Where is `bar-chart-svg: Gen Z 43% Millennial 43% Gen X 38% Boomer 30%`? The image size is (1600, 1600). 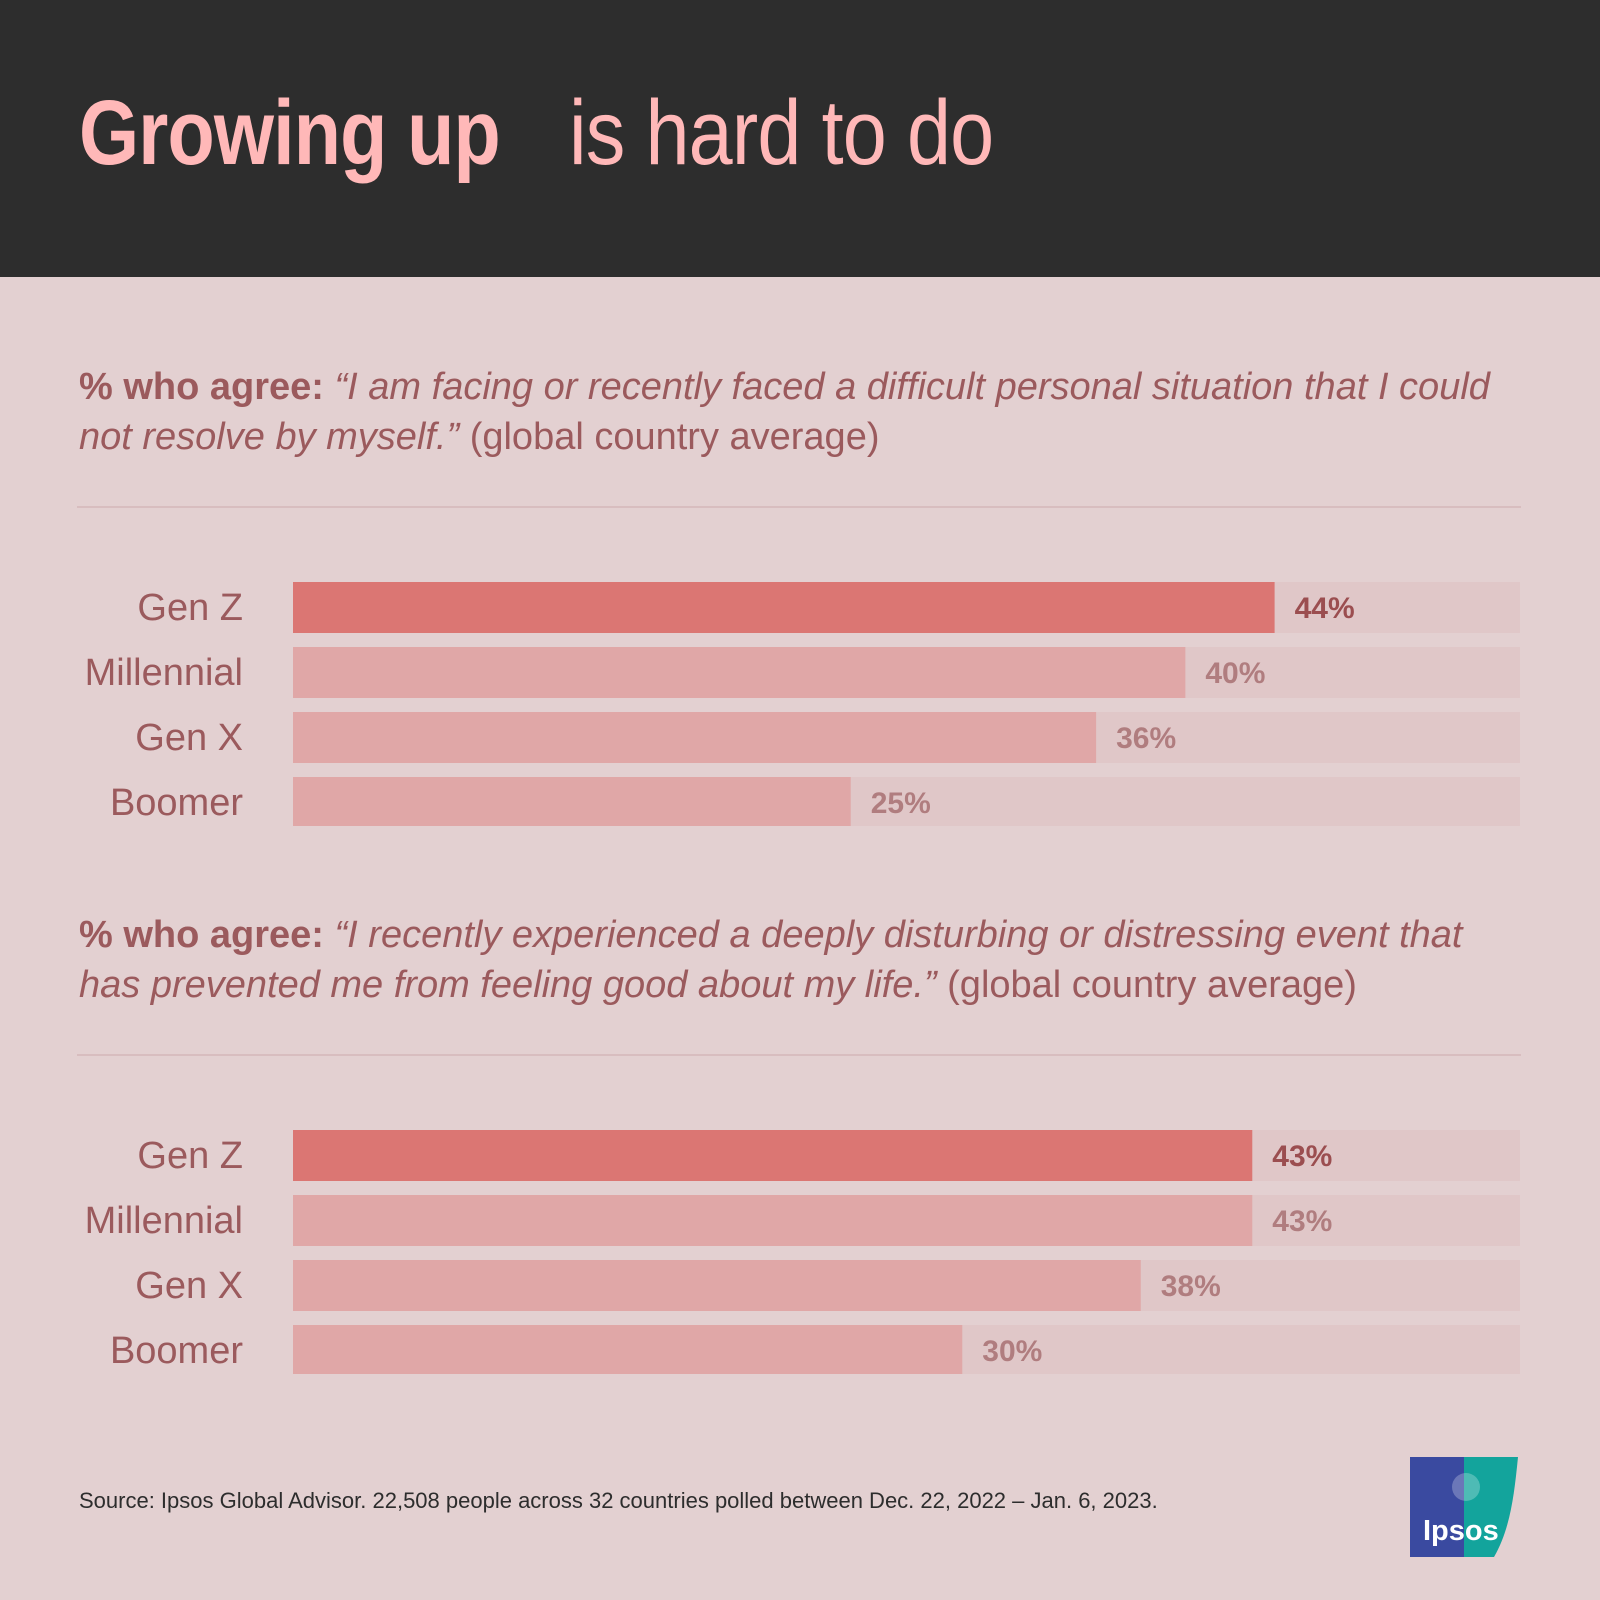
bar-chart-svg: Gen Z 43% Millennial 43% Gen X 38% Boomer 30% is located at coordinates (802, 1252).